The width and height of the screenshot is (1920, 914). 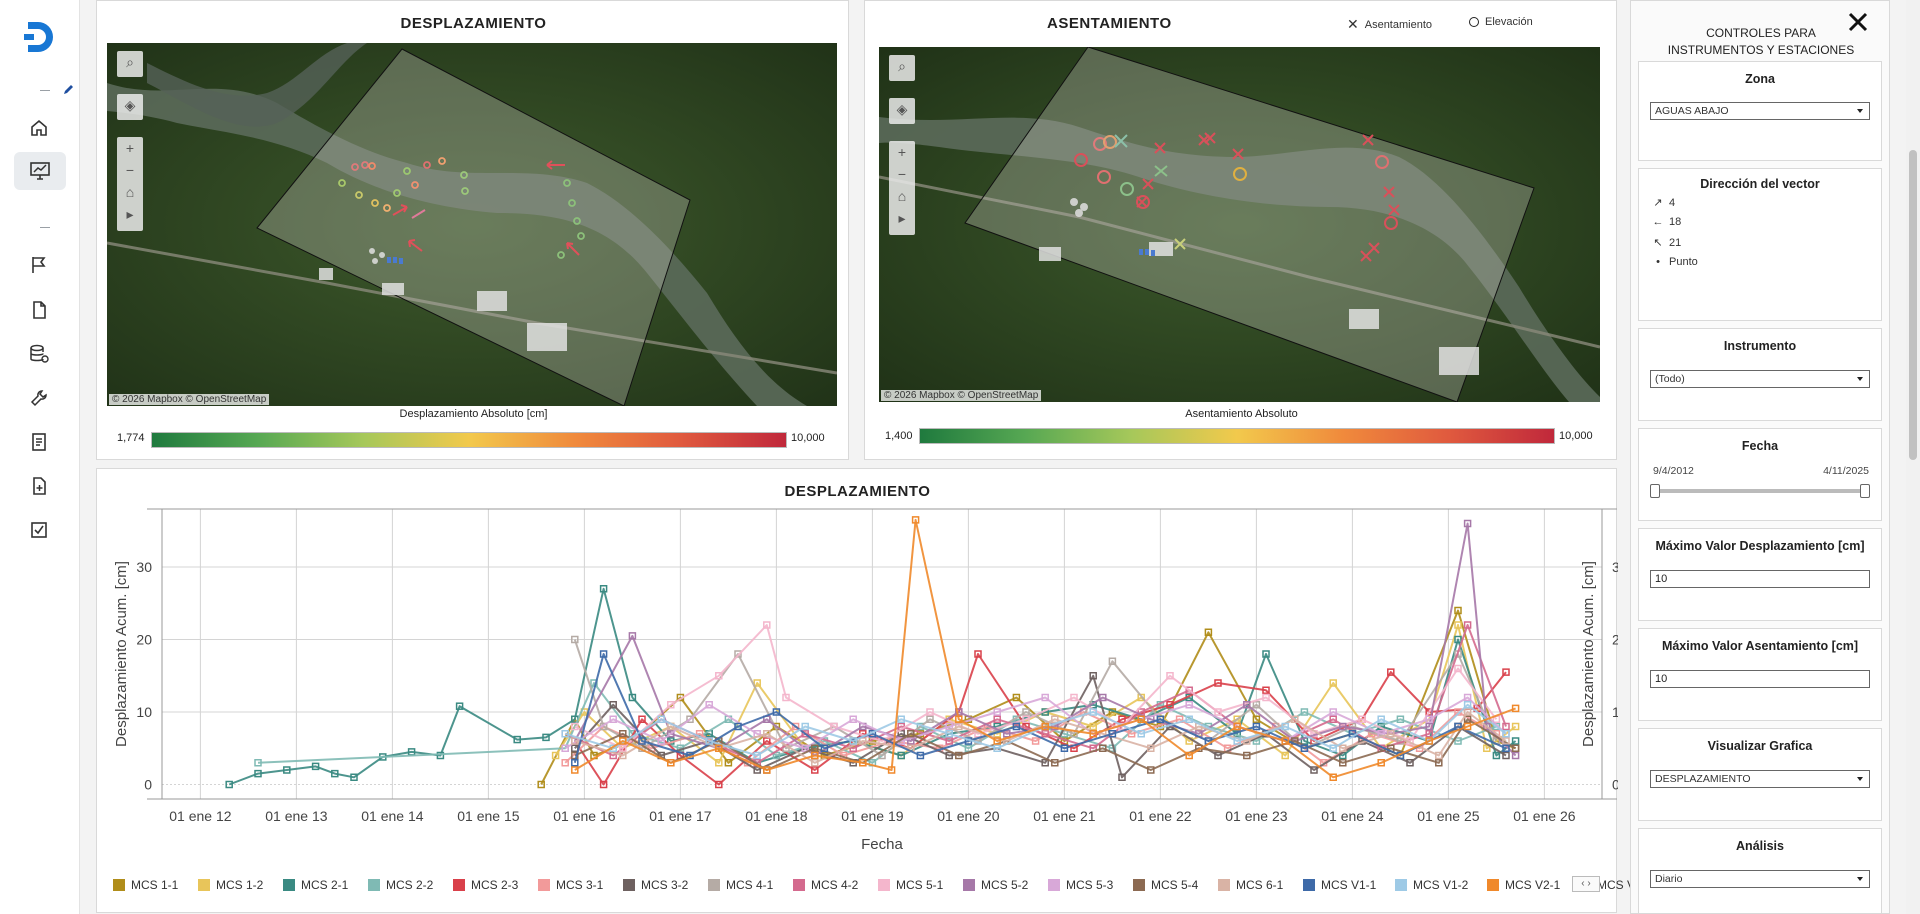 What do you see at coordinates (130, 170) in the screenshot?
I see `zoom-out-icon: −` at bounding box center [130, 170].